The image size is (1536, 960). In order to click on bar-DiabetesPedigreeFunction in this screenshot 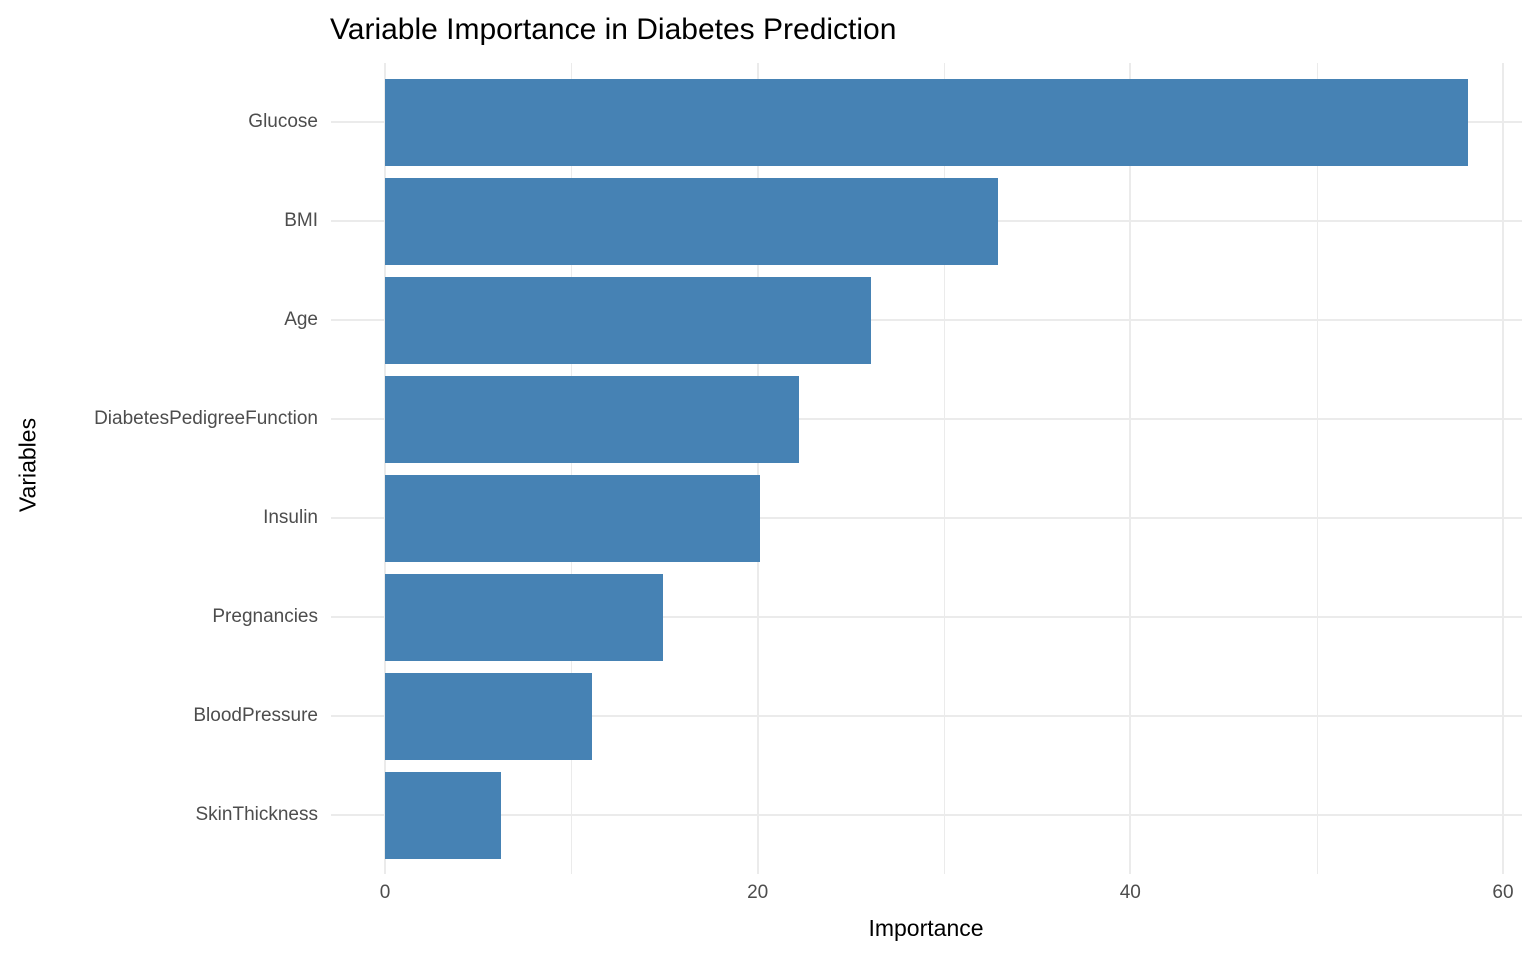, I will do `click(592, 419)`.